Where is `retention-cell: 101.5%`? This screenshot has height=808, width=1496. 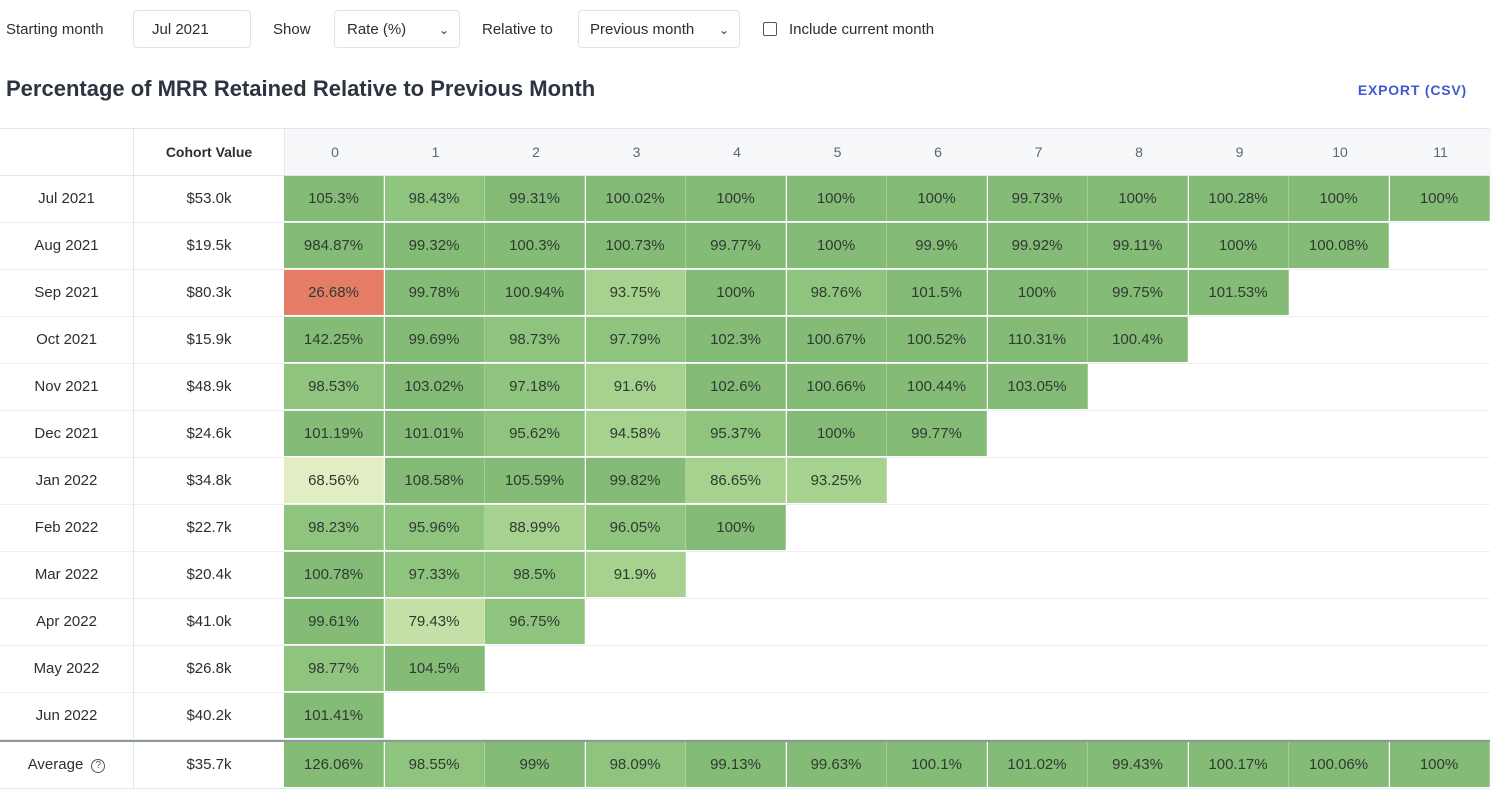 retention-cell: 101.5% is located at coordinates (937, 292).